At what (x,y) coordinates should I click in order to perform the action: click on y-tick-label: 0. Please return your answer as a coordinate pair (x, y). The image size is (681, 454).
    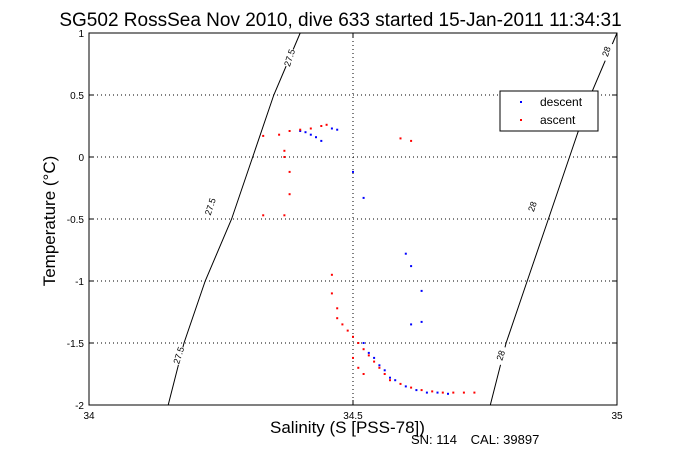
    Looking at the image, I should click on (81, 158).